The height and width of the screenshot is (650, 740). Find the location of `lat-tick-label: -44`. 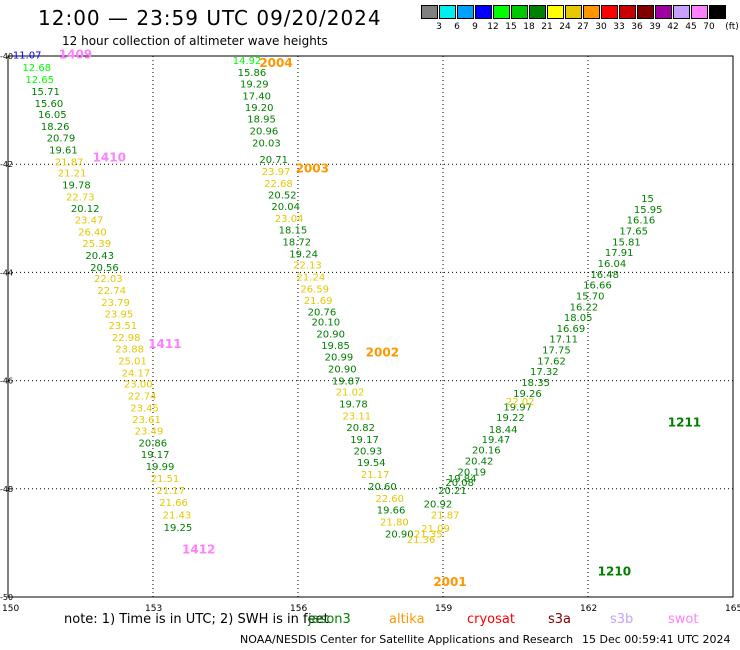

lat-tick-label: -44 is located at coordinates (6, 272).